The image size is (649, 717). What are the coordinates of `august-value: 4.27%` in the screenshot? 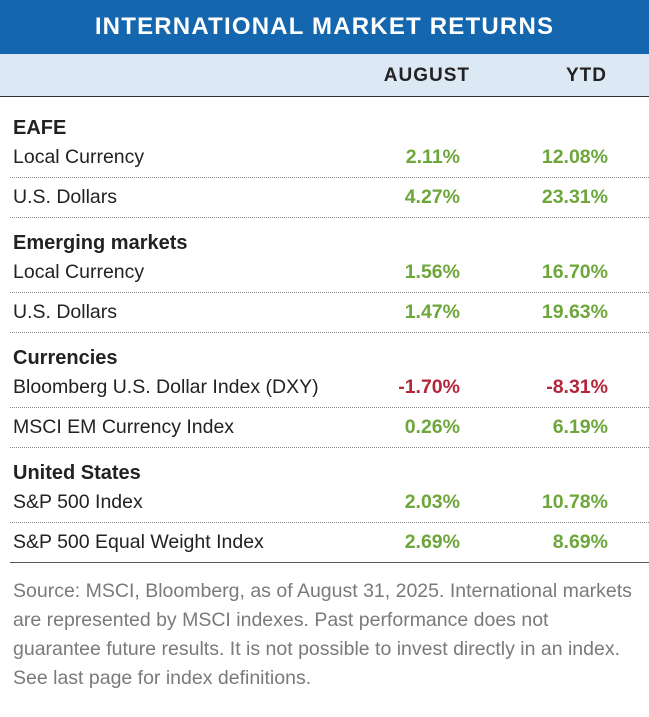 It's located at (432, 197).